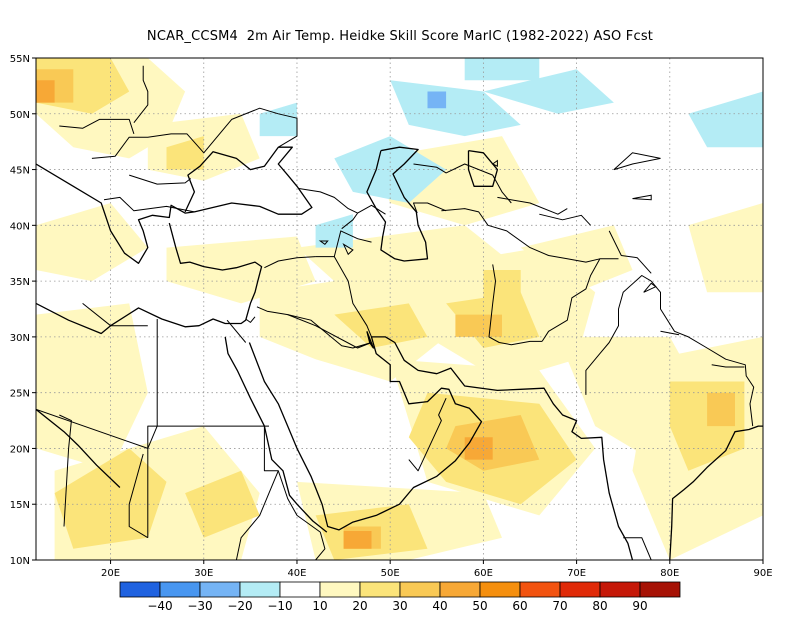  What do you see at coordinates (296, 573) in the screenshot?
I see `lon-tick-label: 40E` at bounding box center [296, 573].